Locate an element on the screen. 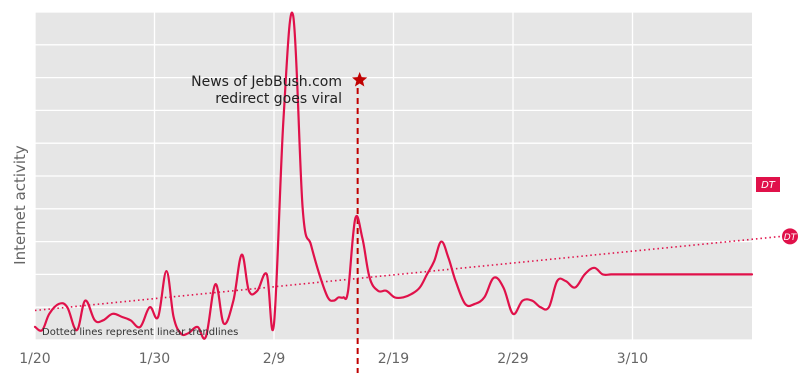  x-tick-label: 1/30 is located at coordinates (154, 359).